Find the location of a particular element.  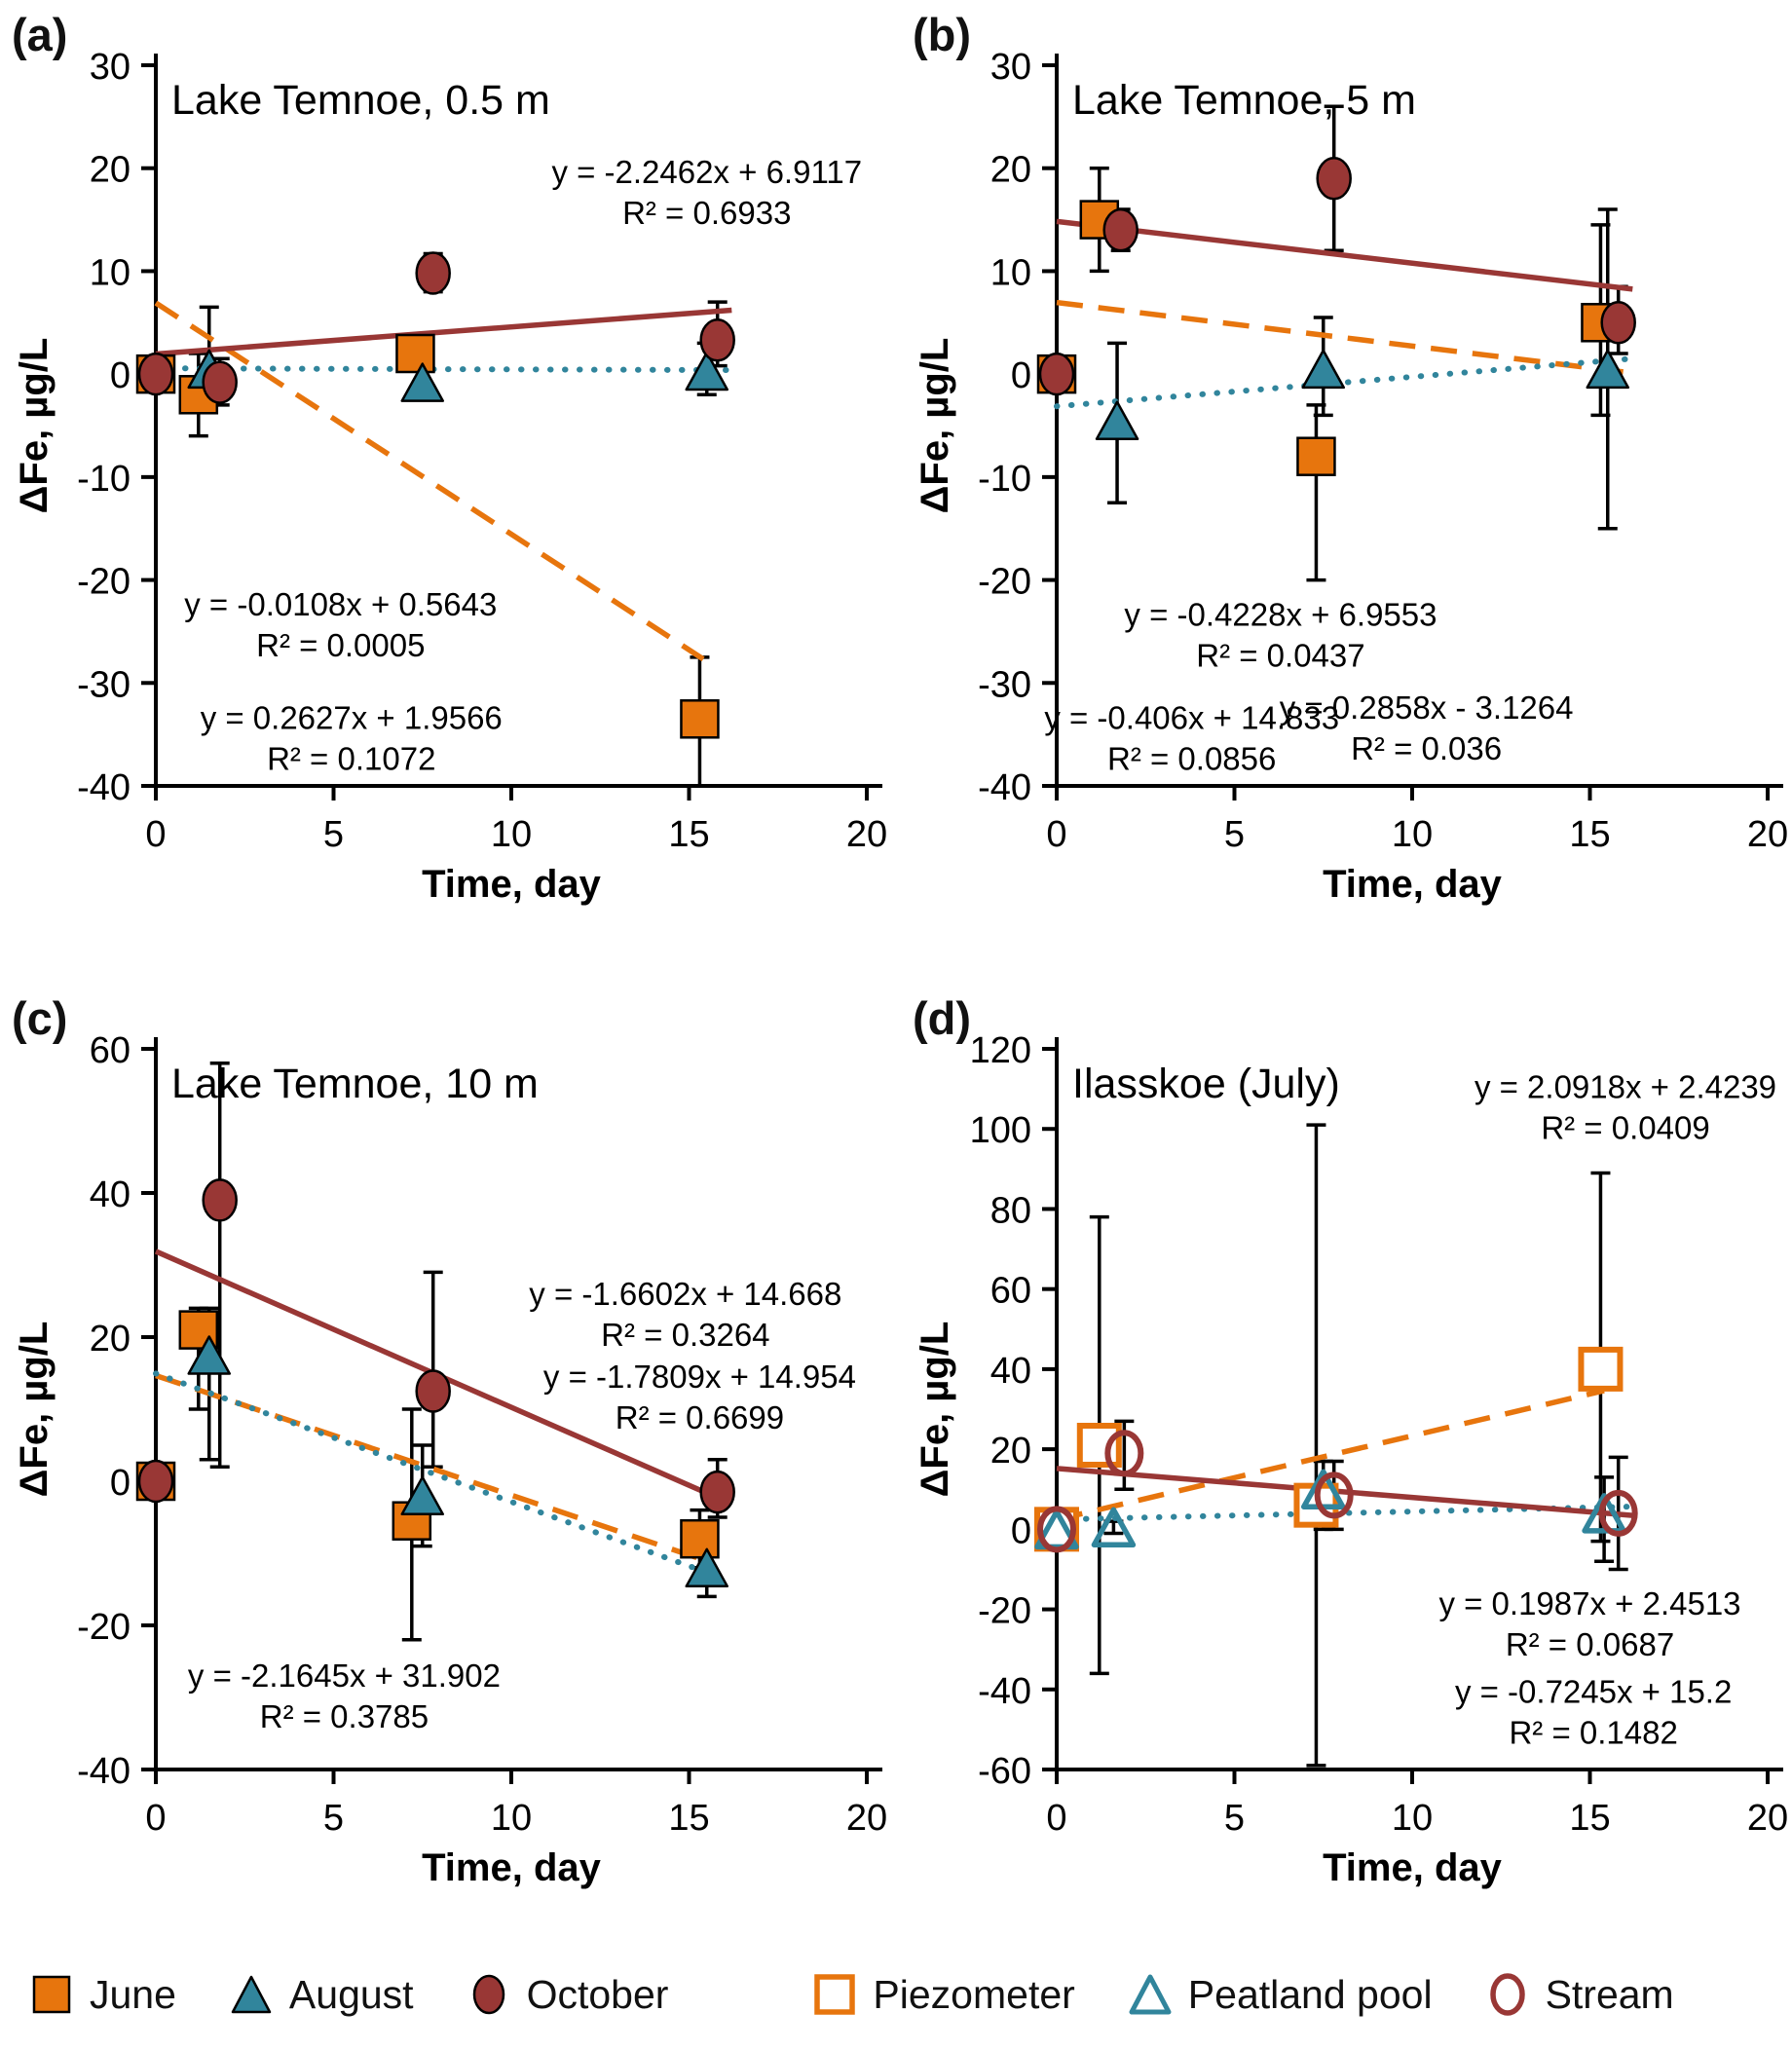

svg-text: y = -1.6602x + 14.668 is located at coordinates (685, 1294).